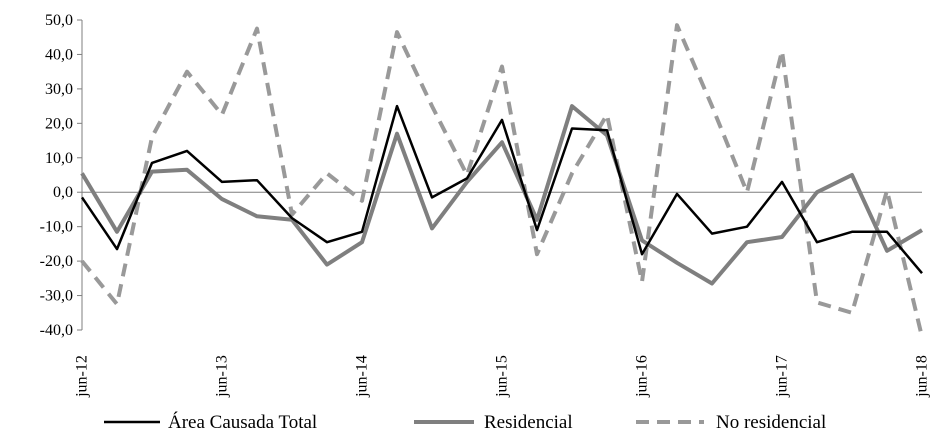 Image resolution: width=935 pixels, height=439 pixels. I want to click on legend-label-1: Residencial, so click(528, 422).